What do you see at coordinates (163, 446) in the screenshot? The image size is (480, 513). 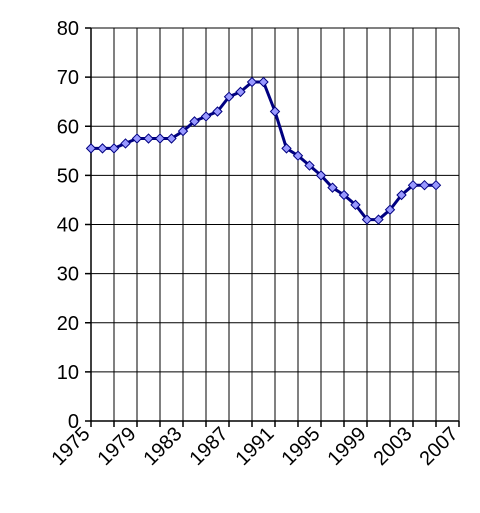 I see `x-tick-label: 1983` at bounding box center [163, 446].